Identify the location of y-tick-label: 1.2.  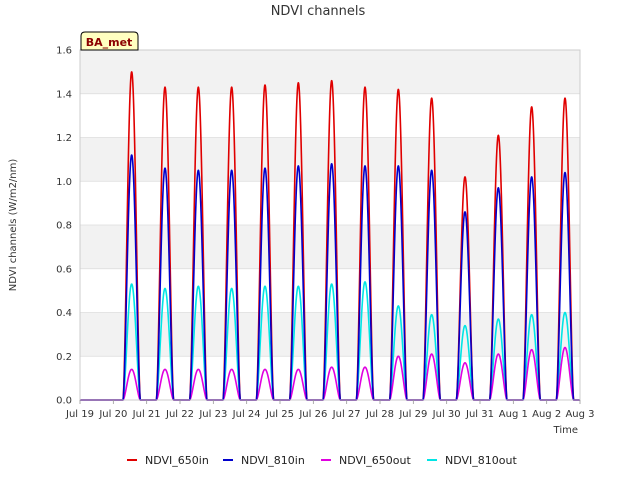
(64, 138).